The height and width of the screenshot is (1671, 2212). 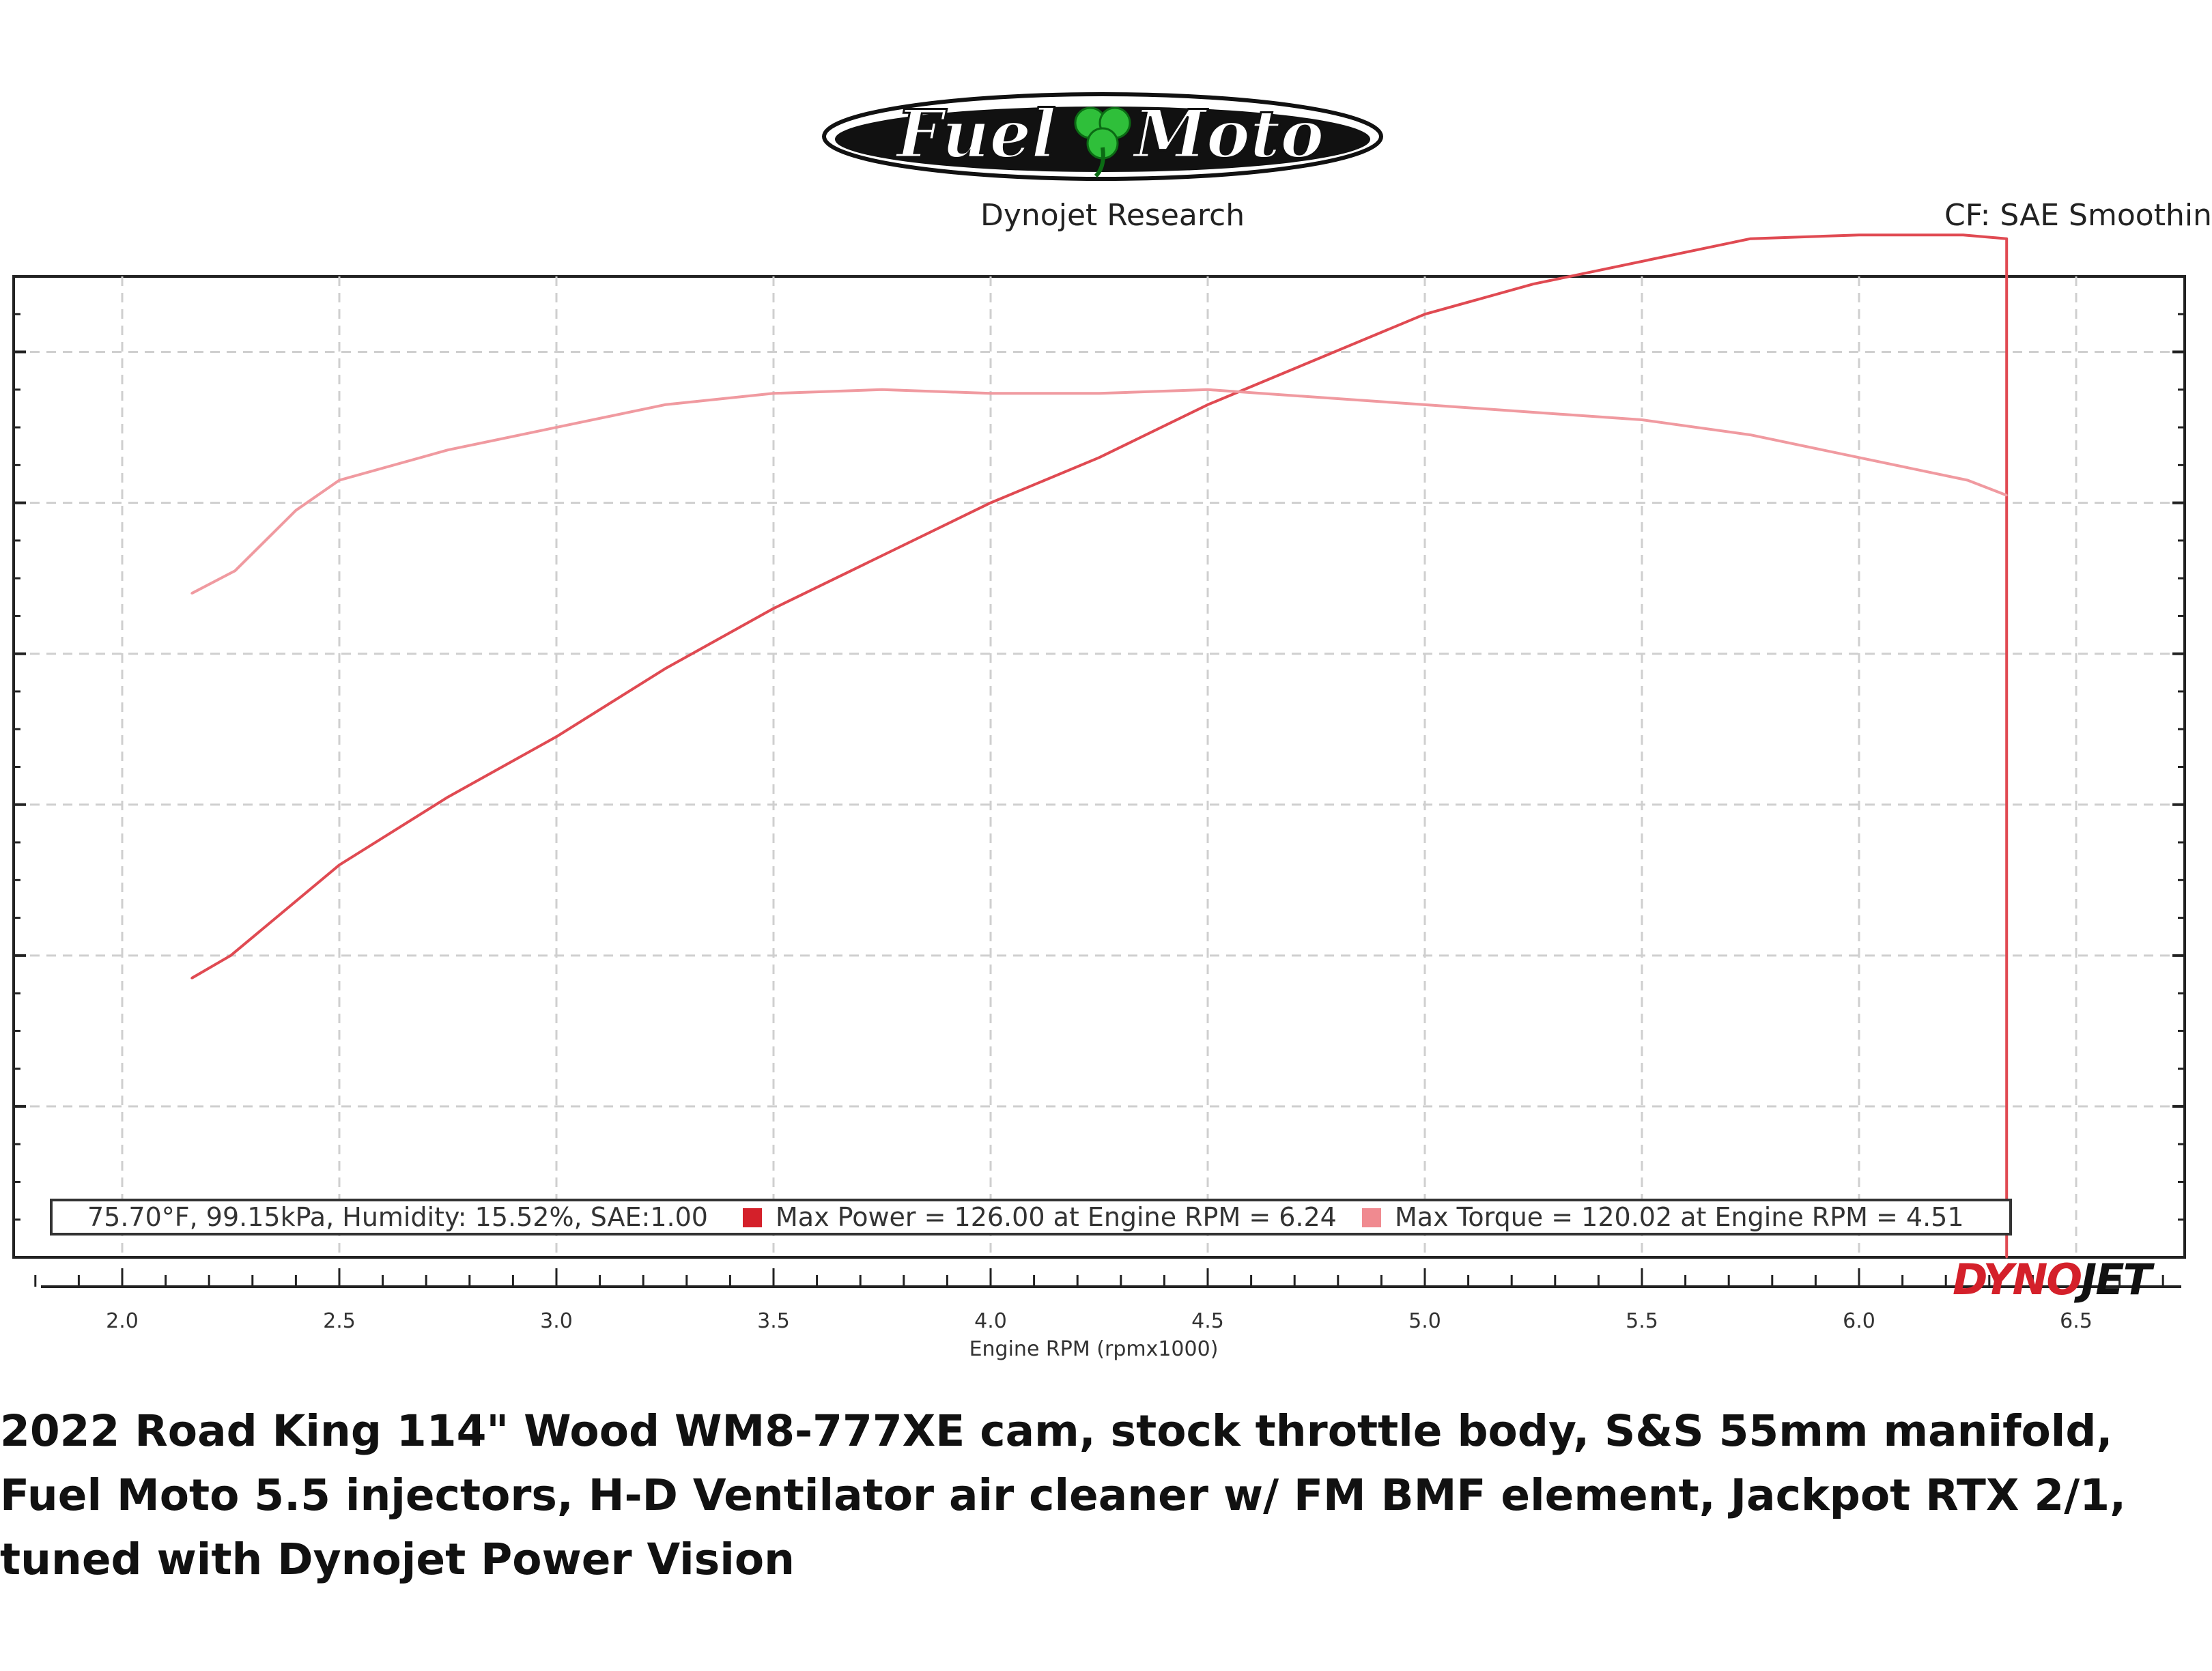 What do you see at coordinates (773, 1321) in the screenshot?
I see `x-tick-label: 3.5` at bounding box center [773, 1321].